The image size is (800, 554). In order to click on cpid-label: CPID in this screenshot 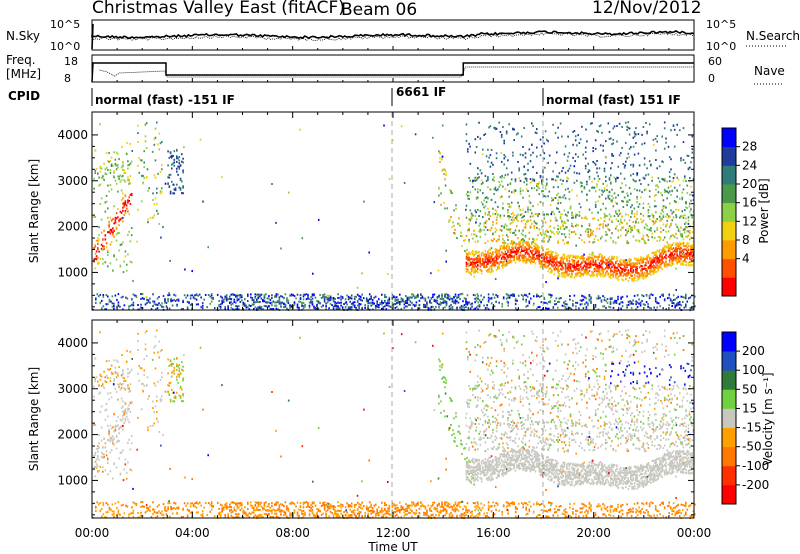, I will do `click(24, 96)`.